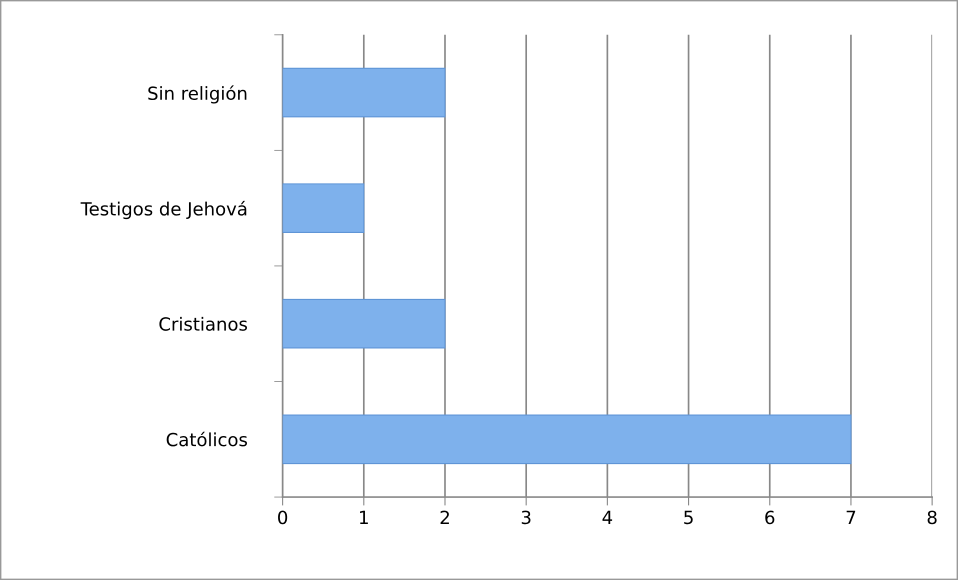  I want to click on x-tick-label: 2, so click(444, 517).